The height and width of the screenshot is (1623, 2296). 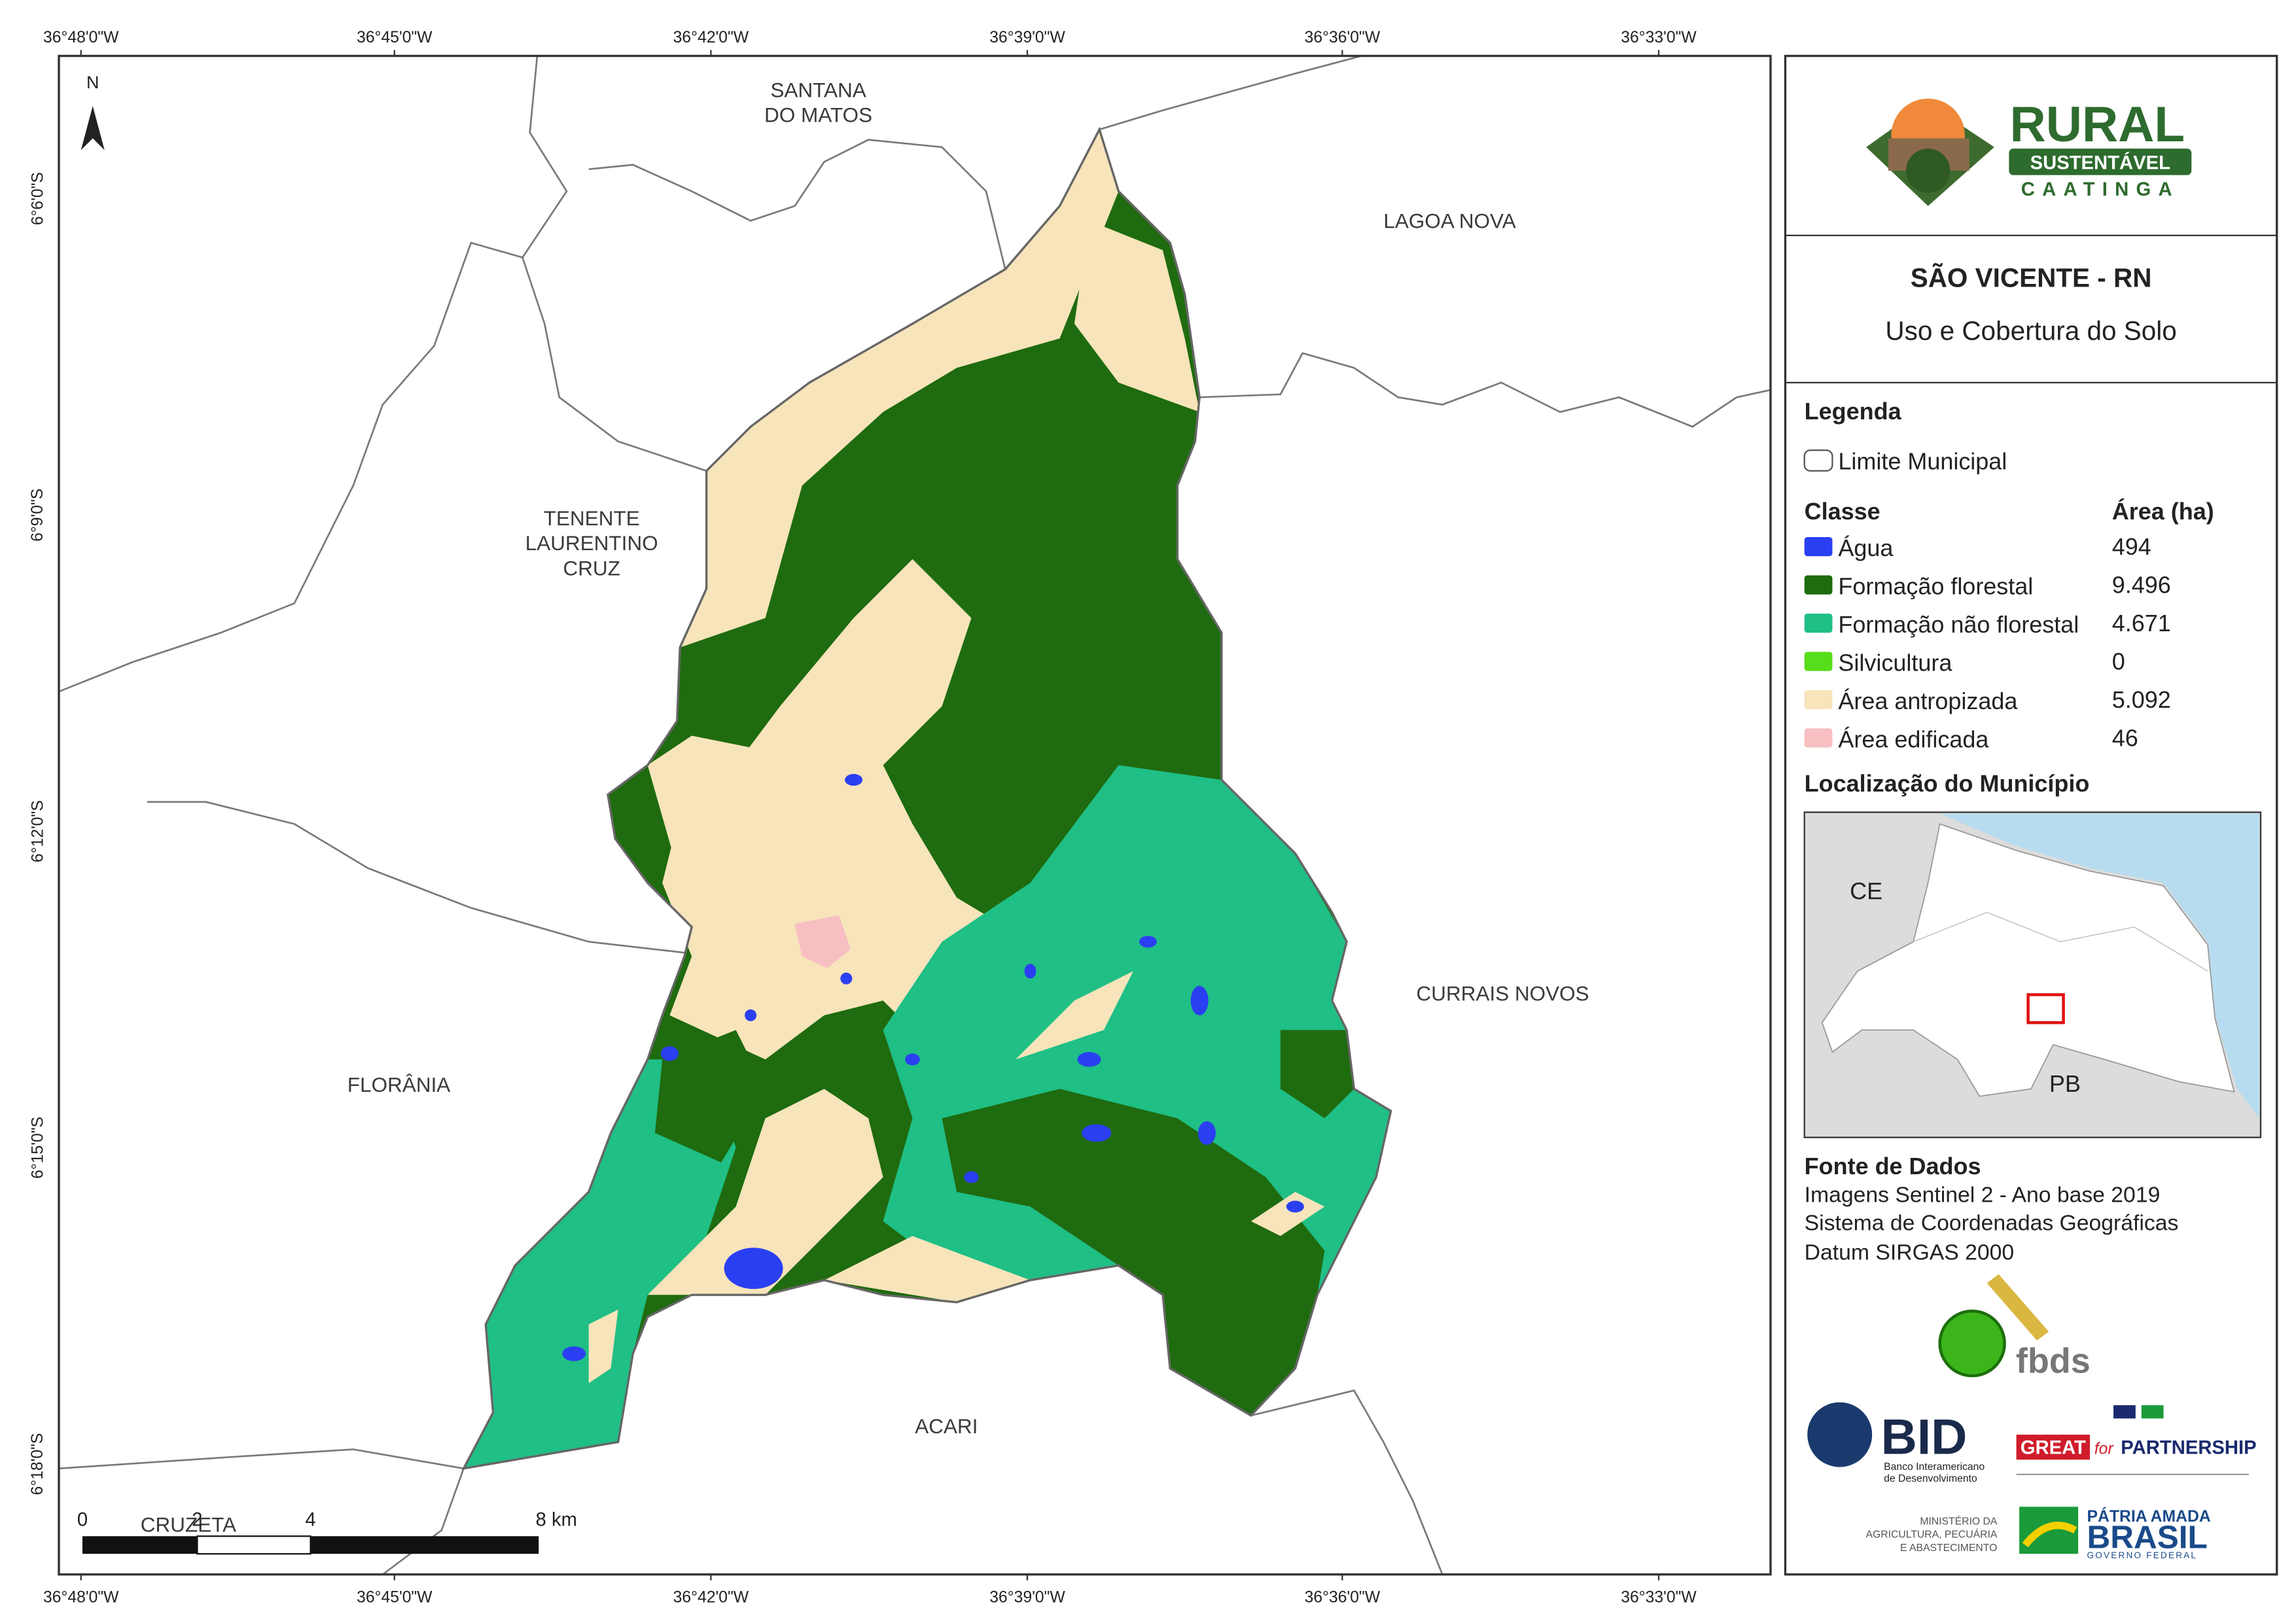 I want to click on class-header: Classe, so click(x=1843, y=511).